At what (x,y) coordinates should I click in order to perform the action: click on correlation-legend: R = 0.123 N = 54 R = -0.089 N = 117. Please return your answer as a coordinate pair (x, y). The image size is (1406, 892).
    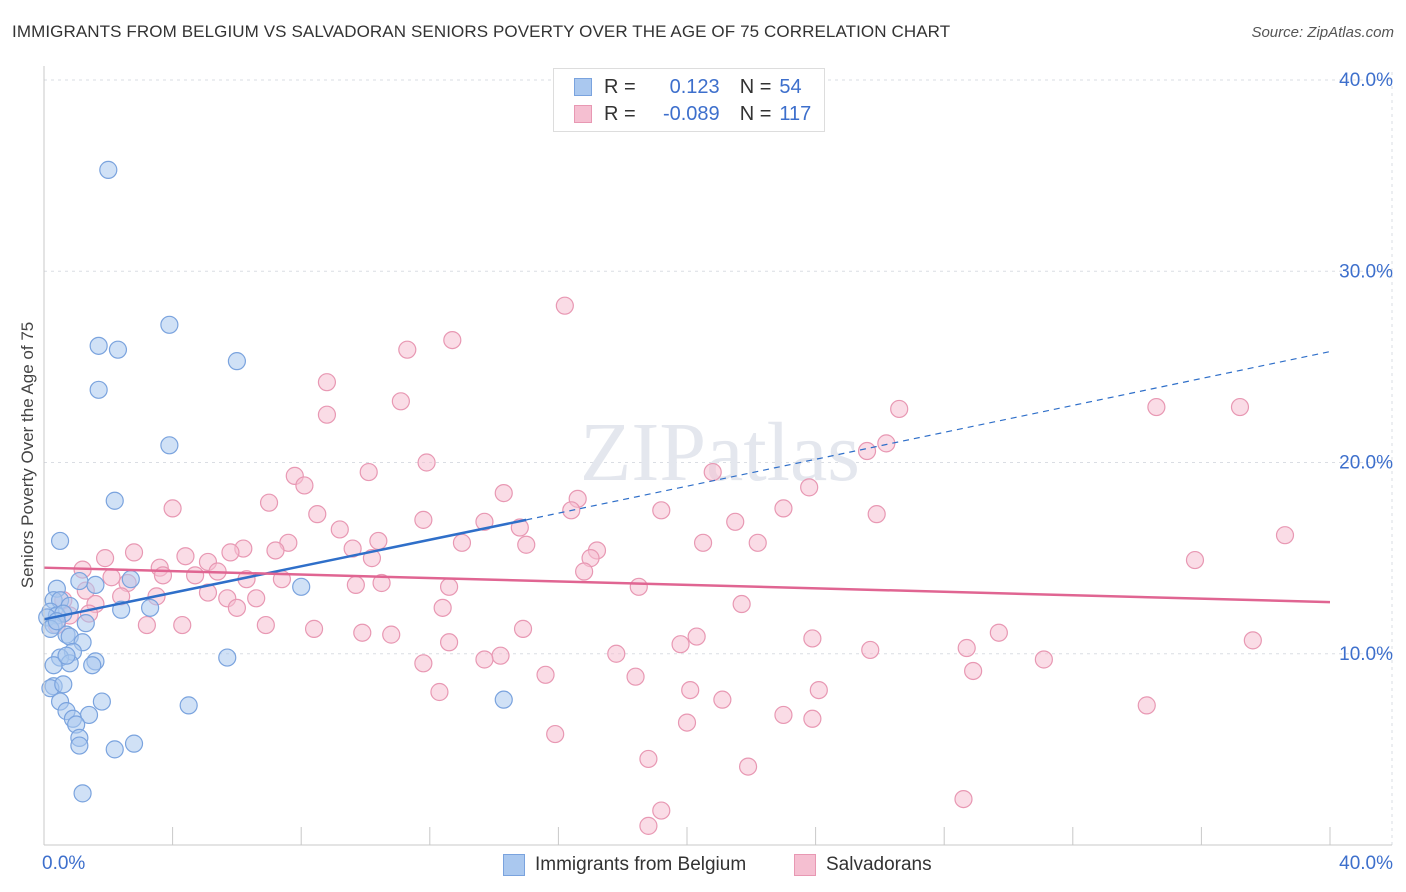
    Looking at the image, I should click on (689, 100).